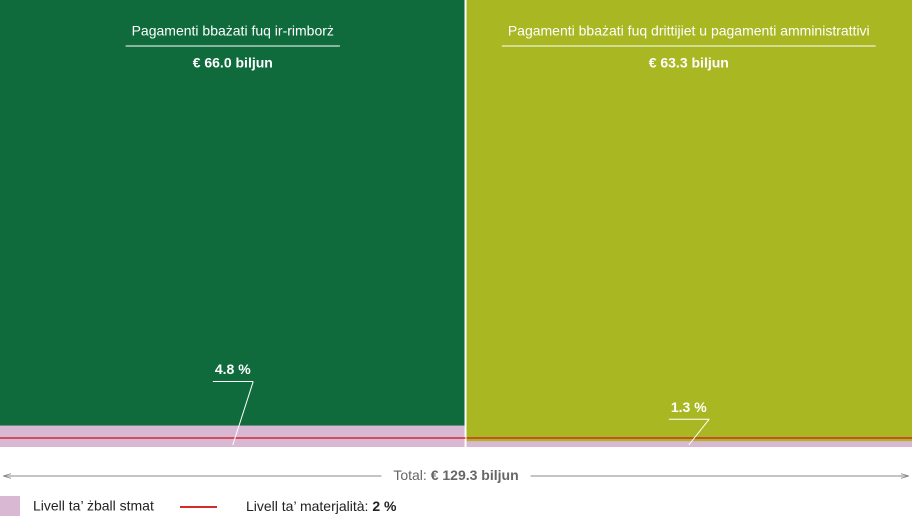 Image resolution: width=912 pixels, height=517 pixels. I want to click on error-label: 4.8 %, so click(233, 369).